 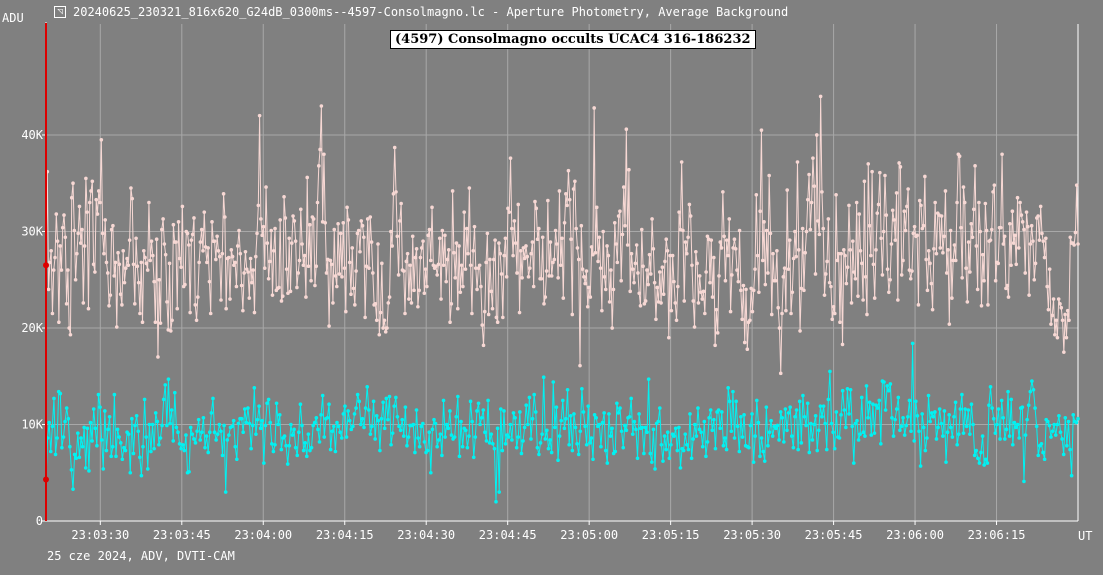 What do you see at coordinates (46, 272) in the screenshot?
I see `time-cursor` at bounding box center [46, 272].